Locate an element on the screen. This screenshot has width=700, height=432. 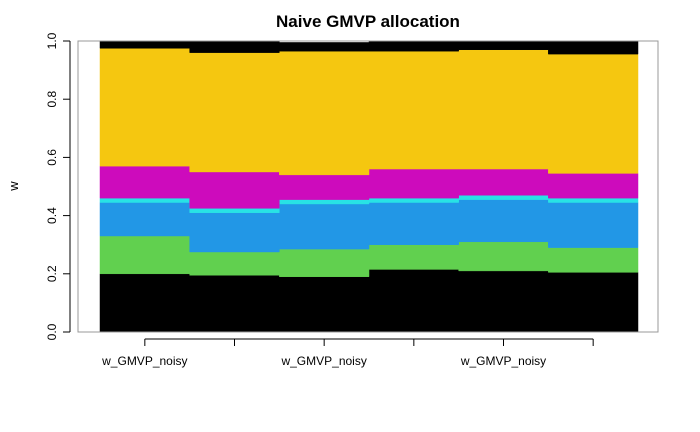
y-tick-label: 1.0 is located at coordinates (52, 40).